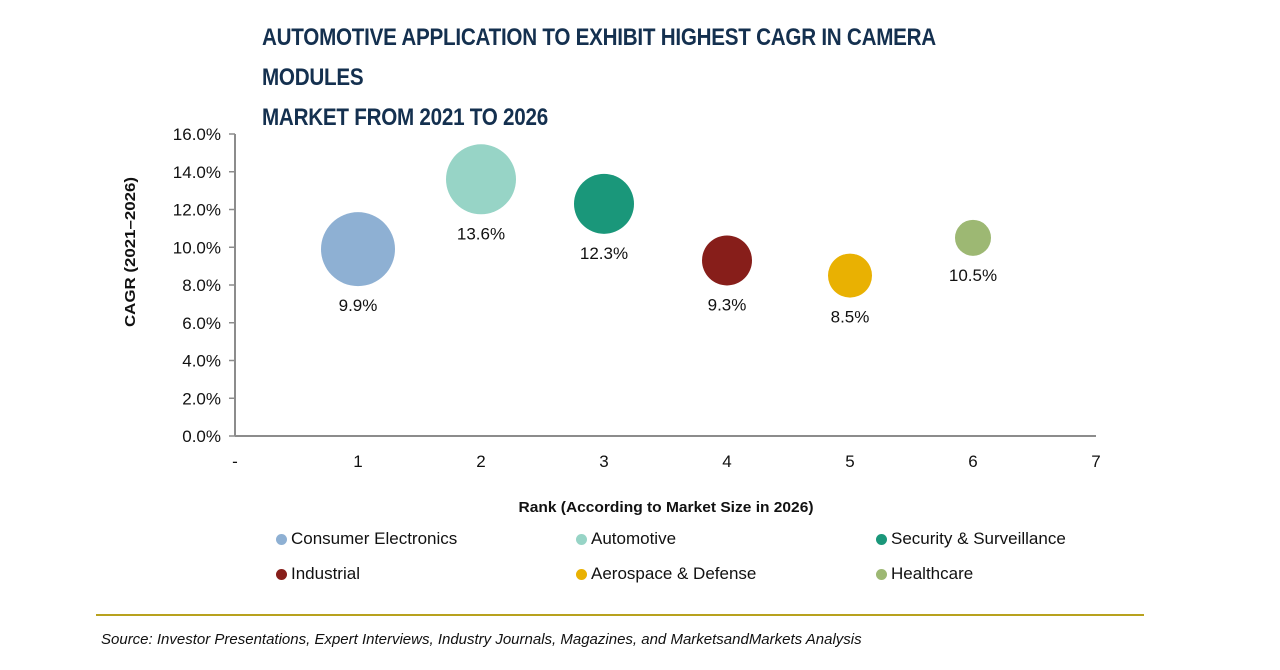  I want to click on bubble-consumer-electronics, so click(358, 249).